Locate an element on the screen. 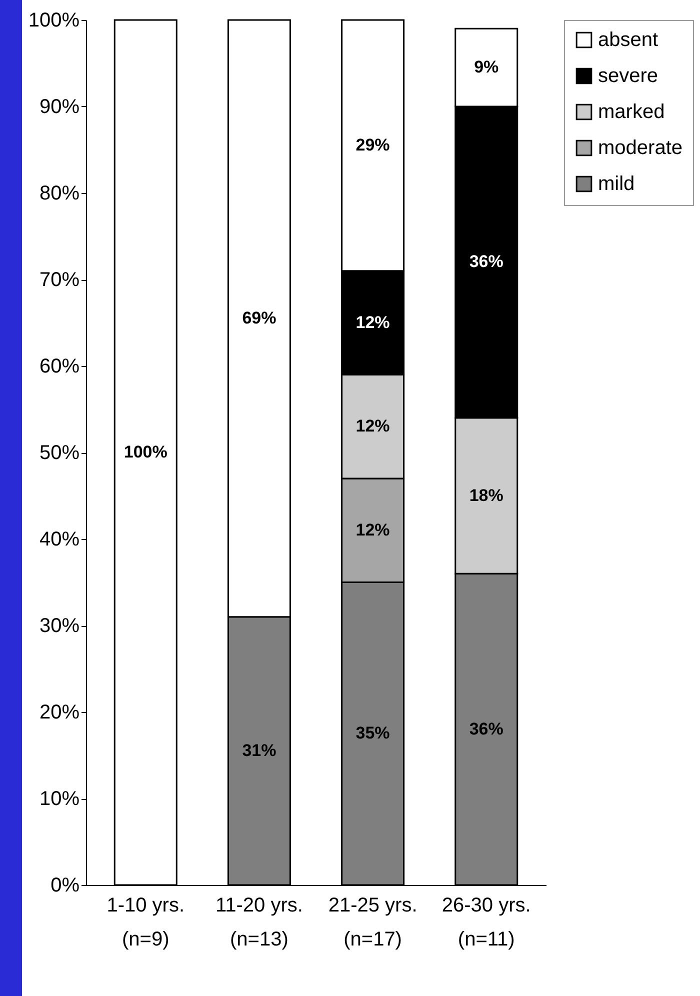  y-tick-label: 50% is located at coordinates (59, 453).